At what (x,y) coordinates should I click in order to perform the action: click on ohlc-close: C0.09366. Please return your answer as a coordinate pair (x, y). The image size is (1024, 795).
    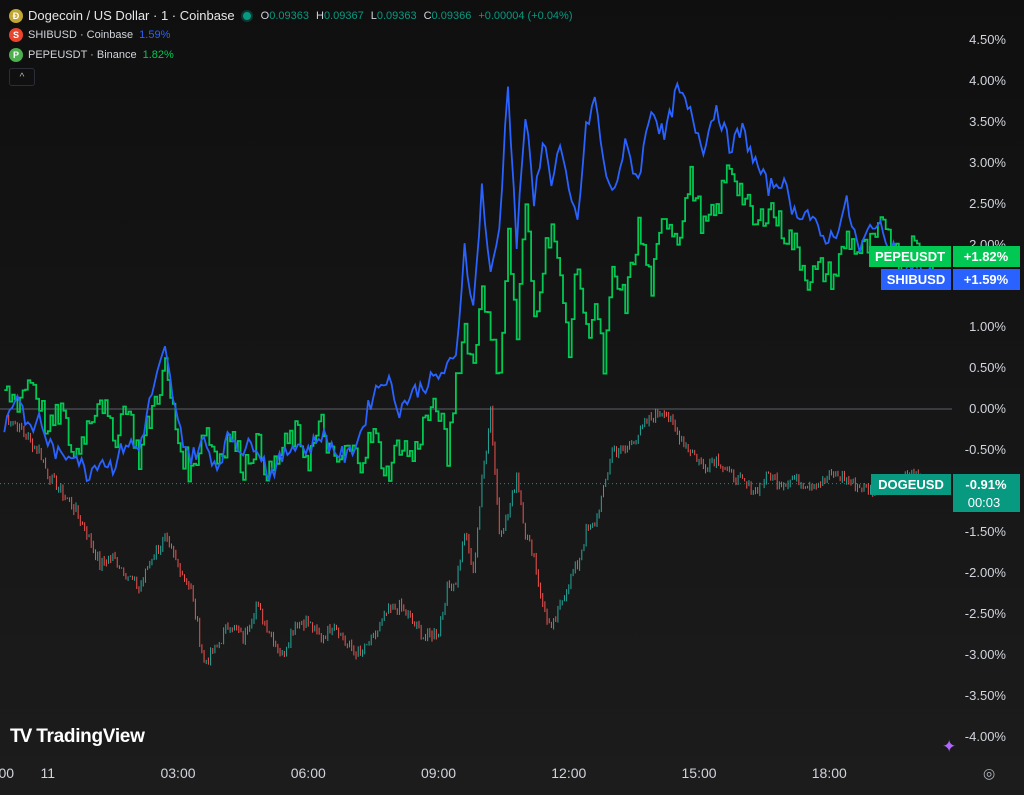
    Looking at the image, I should click on (447, 15).